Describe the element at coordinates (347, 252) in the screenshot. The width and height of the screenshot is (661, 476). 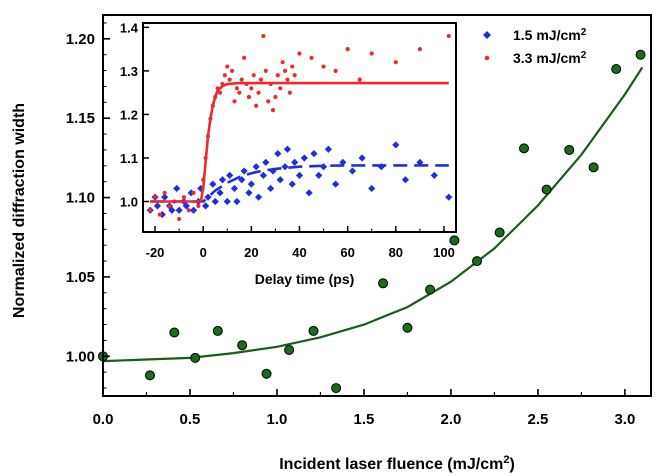
I see `inset-x-tick-label: 60` at that location.